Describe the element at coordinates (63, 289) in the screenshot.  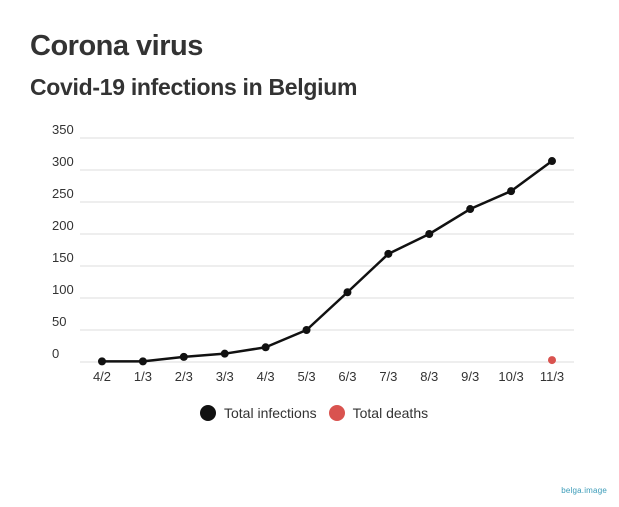
I see `y-tick-label: 100` at that location.